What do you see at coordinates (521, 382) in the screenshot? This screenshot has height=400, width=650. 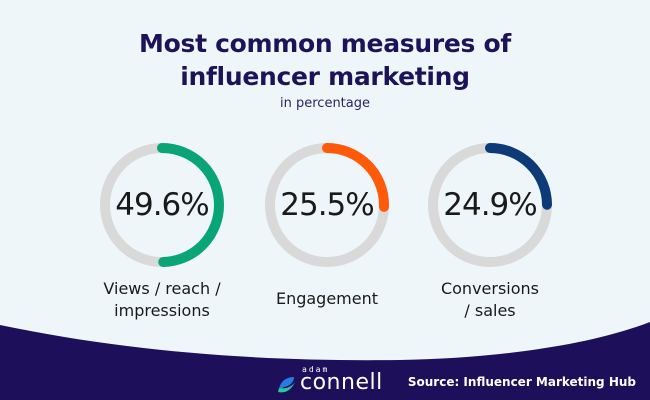 I see `source-credit: Source: Influencer Marketing Hub` at bounding box center [521, 382].